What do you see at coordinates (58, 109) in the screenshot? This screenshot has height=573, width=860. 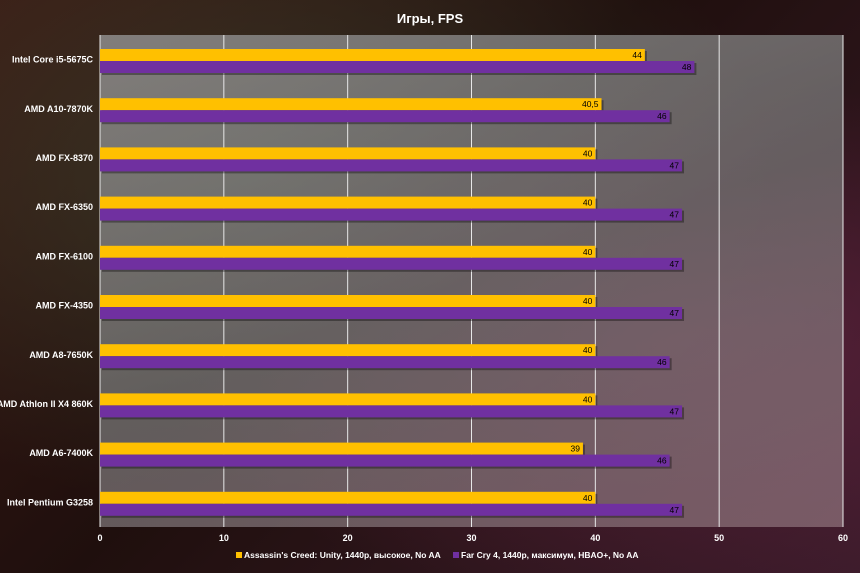 I see `category-label: AMD A10-7870K` at bounding box center [58, 109].